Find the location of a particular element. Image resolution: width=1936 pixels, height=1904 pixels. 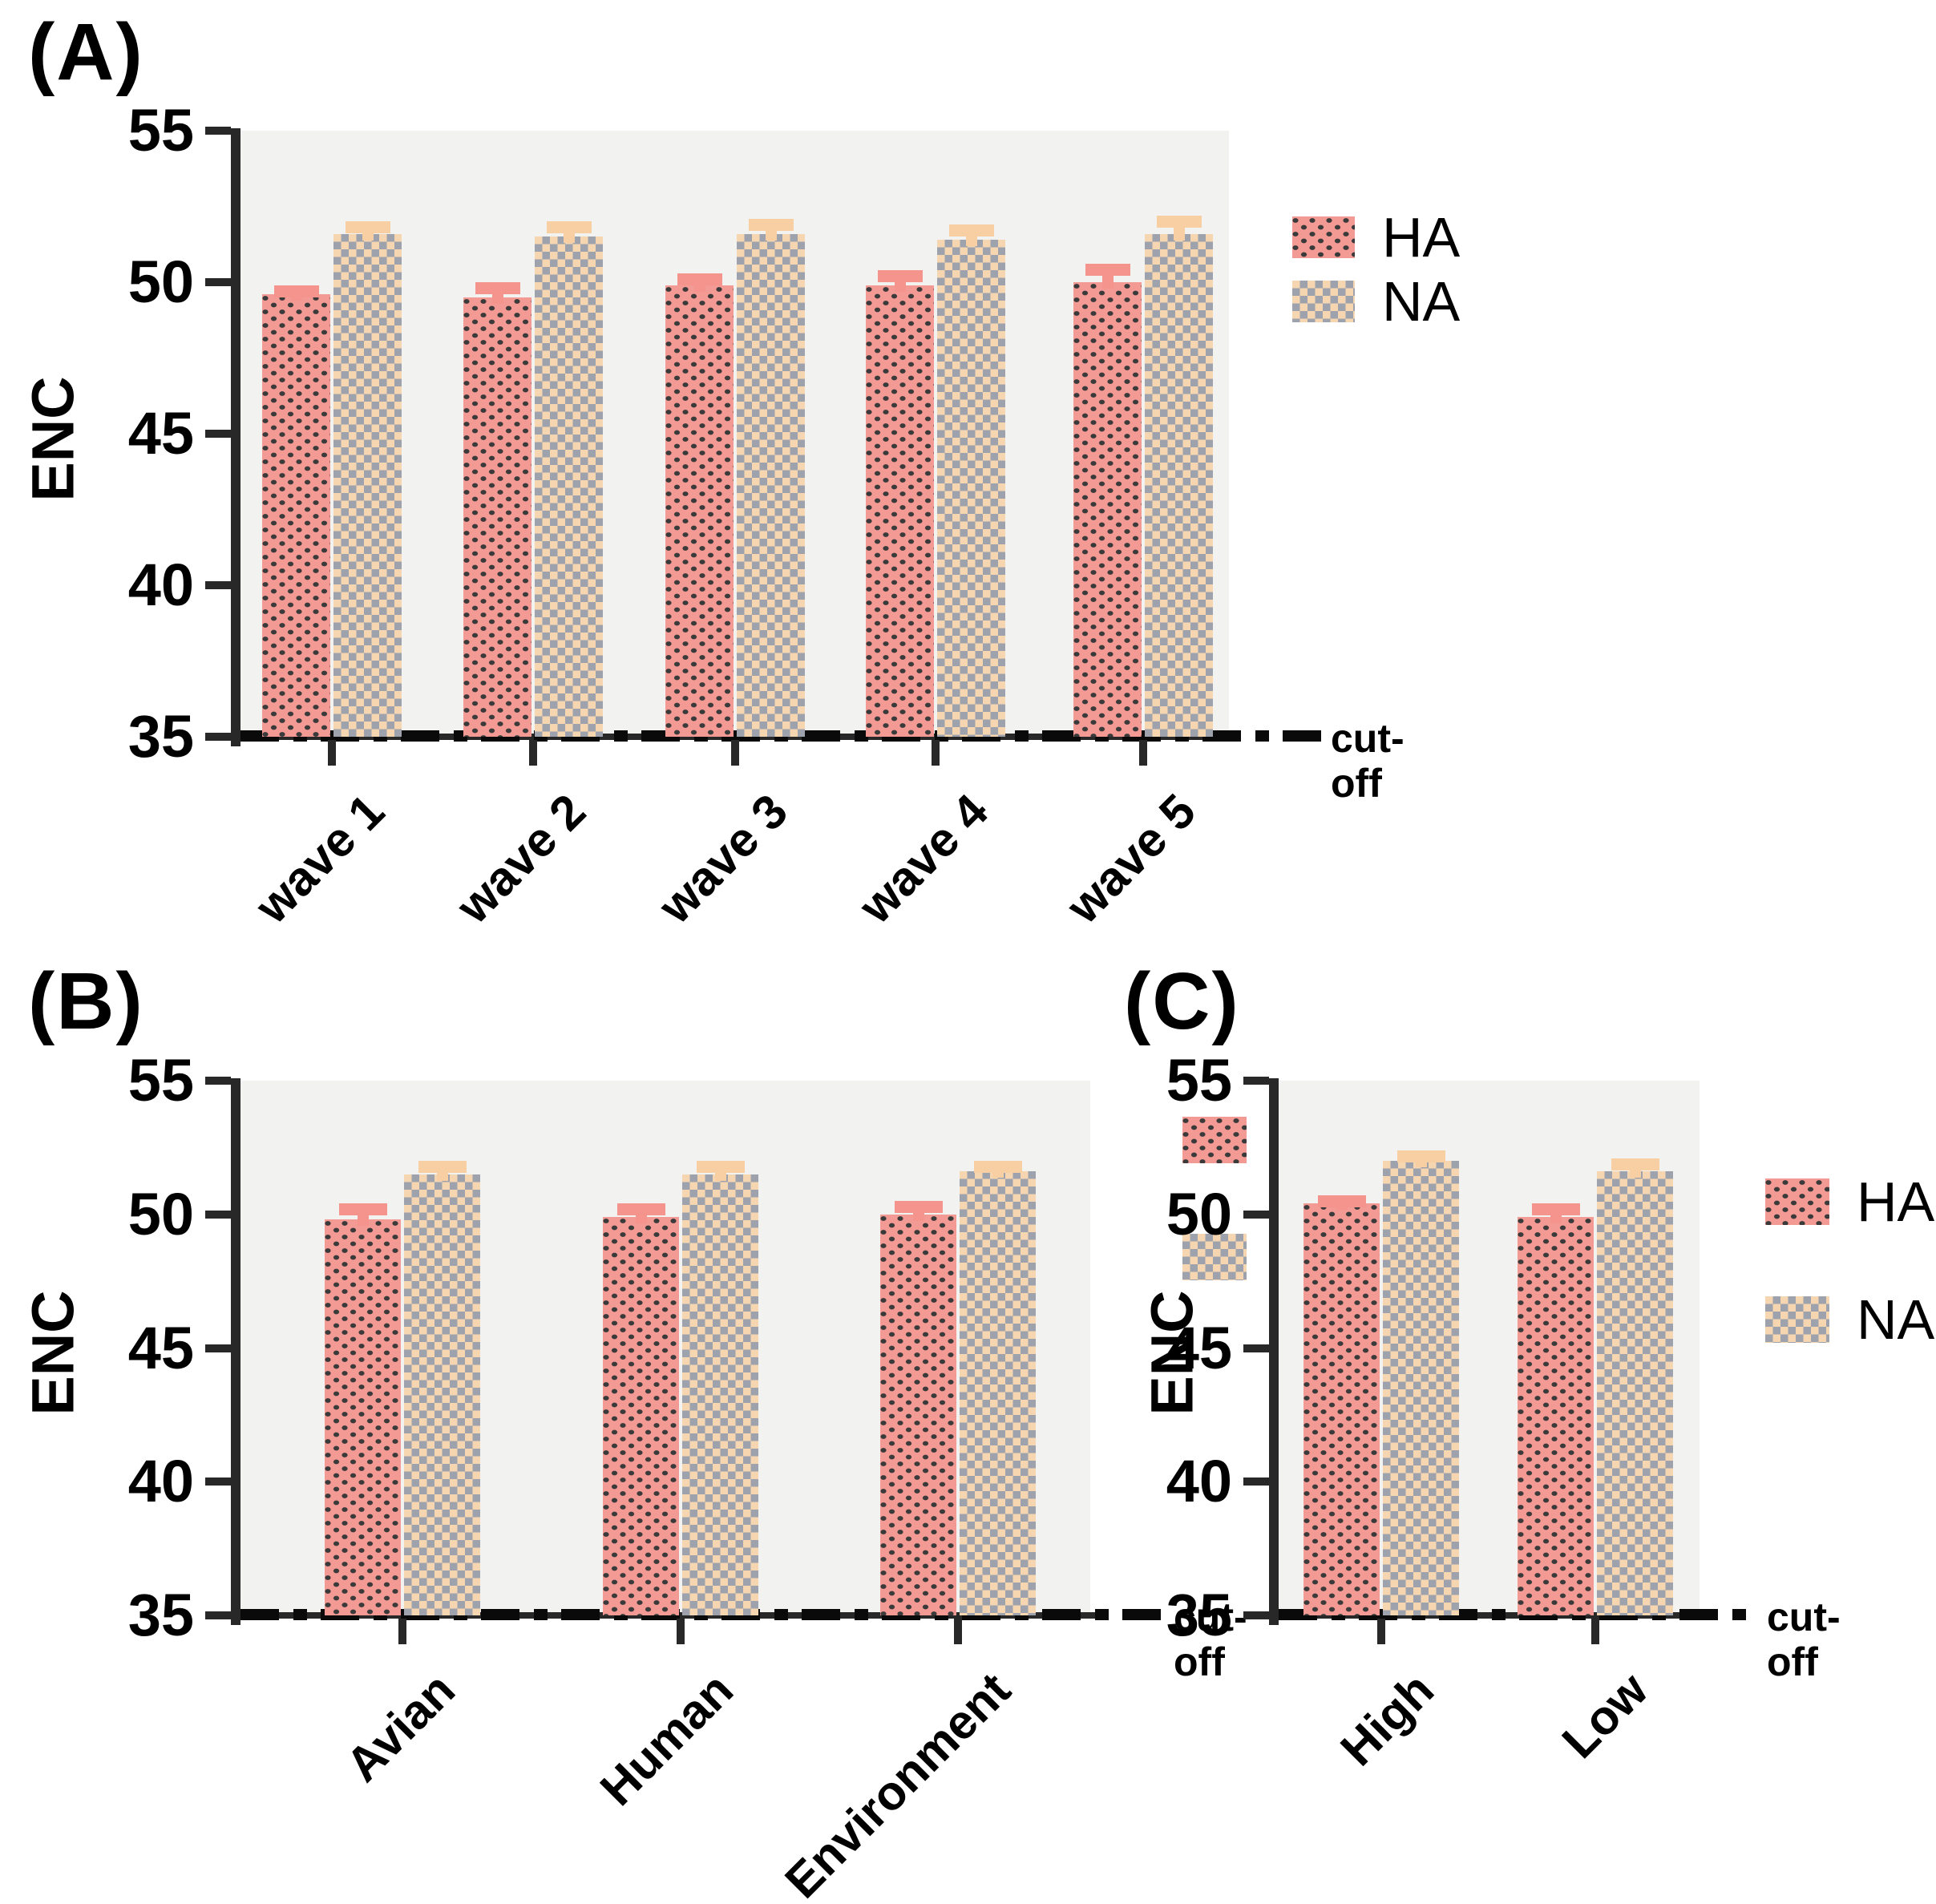

x-category-label: Avian is located at coordinates (400, 1728).